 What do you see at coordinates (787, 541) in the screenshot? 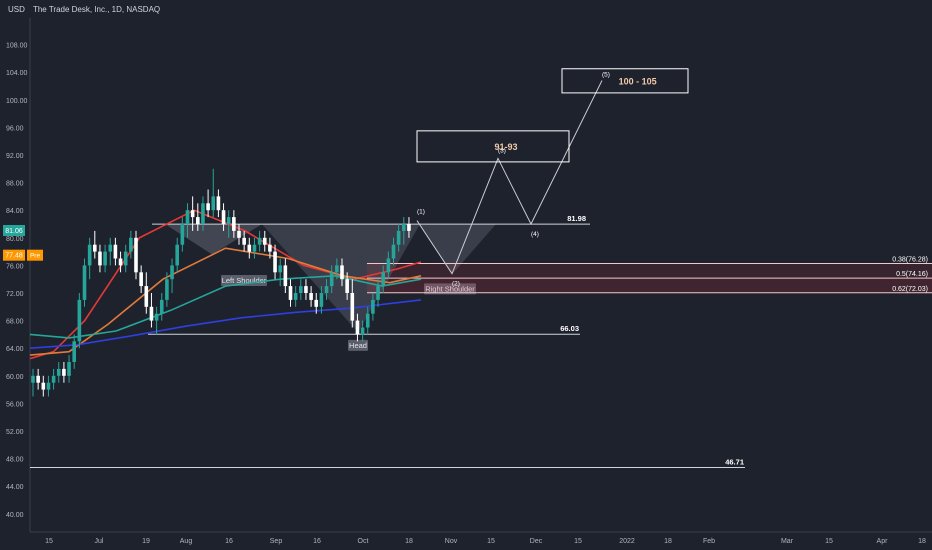
I see `x-tick-label: Mar` at bounding box center [787, 541].